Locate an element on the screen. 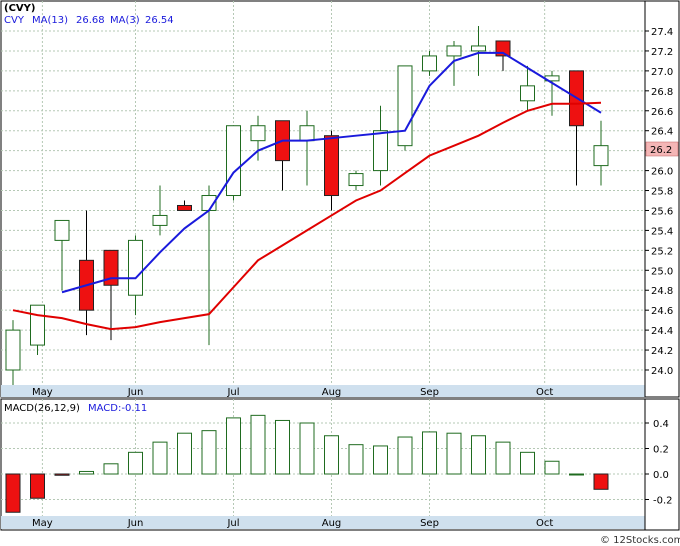 This screenshot has height=546, width=680. last-price-label: 26.2 is located at coordinates (661, 150).